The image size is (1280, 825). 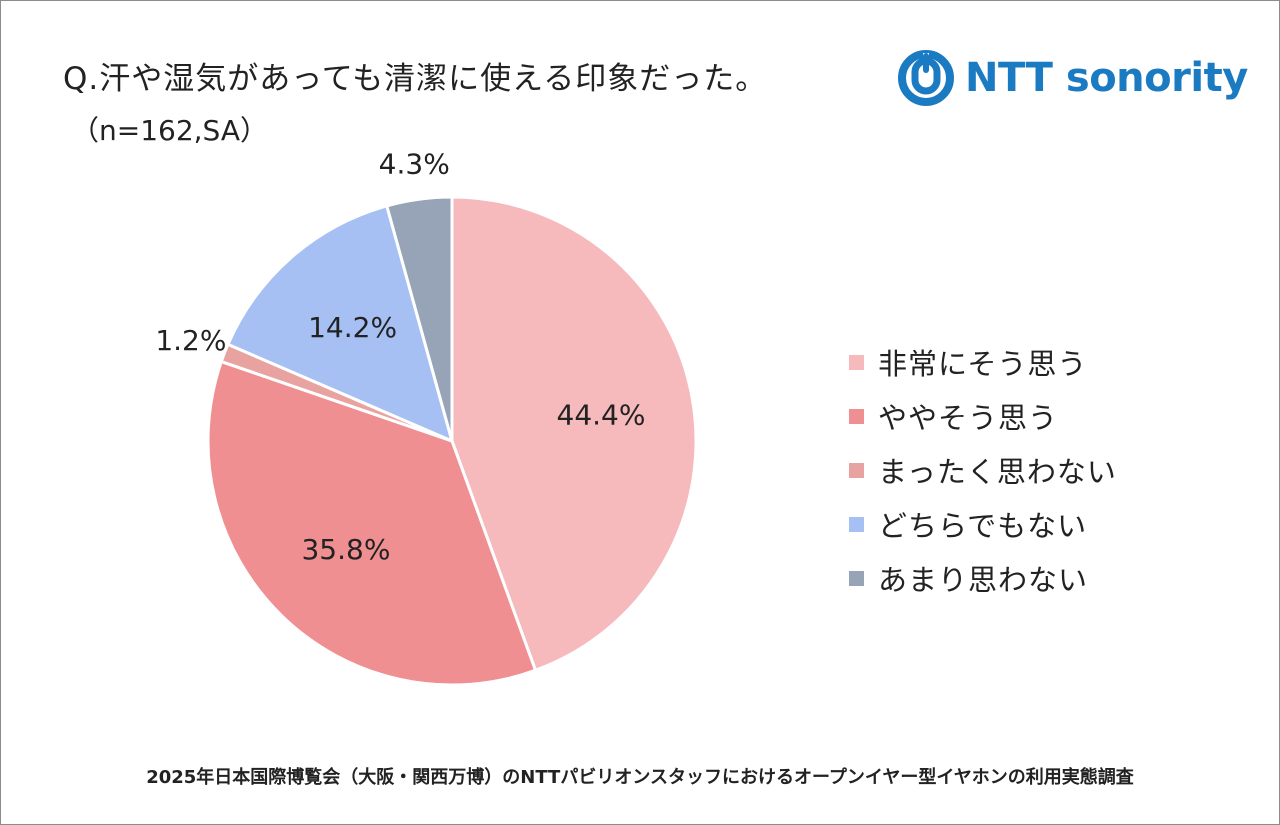 I want to click on legend-label: 非常にそう思う, so click(x=983, y=364).